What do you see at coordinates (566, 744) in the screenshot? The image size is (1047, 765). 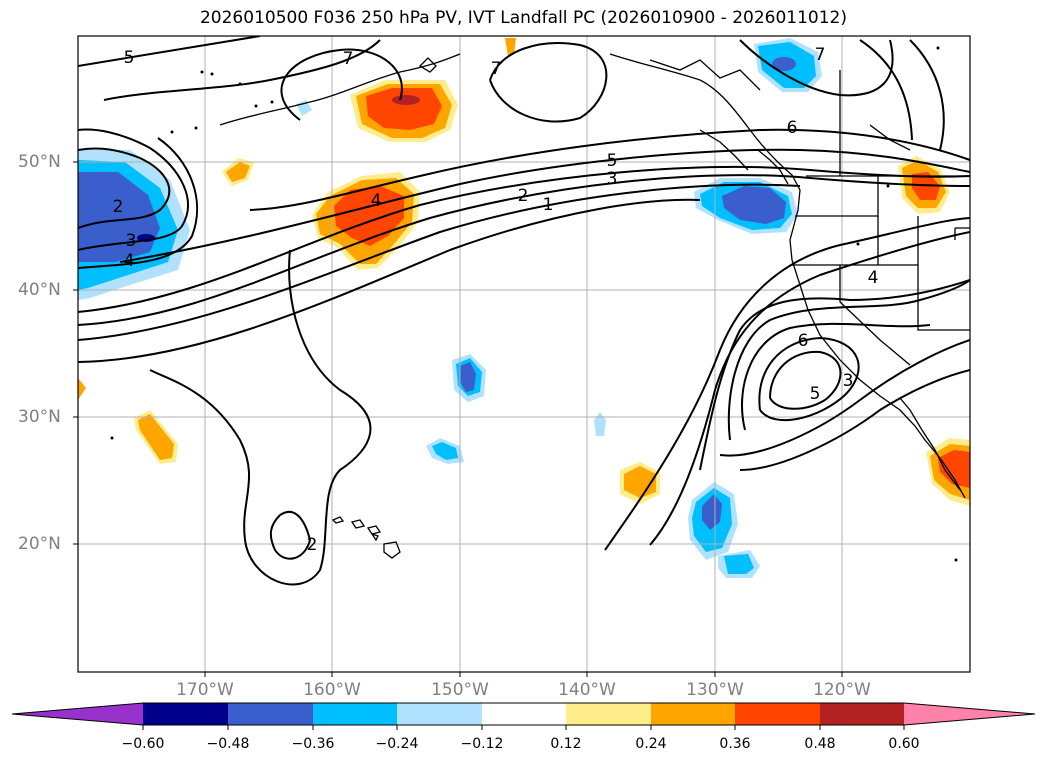 I see `colorbar-tick-label: 0.12` at bounding box center [566, 744].